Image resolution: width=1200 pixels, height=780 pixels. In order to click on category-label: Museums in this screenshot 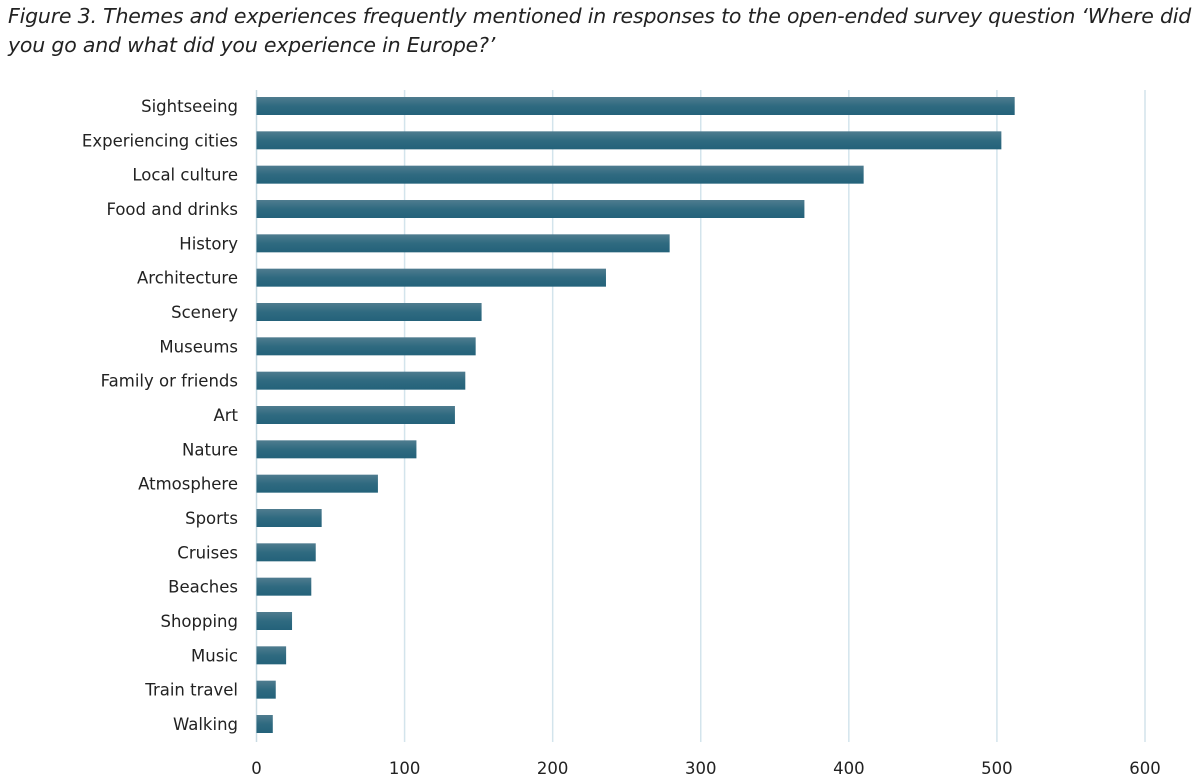, I will do `click(198, 346)`.